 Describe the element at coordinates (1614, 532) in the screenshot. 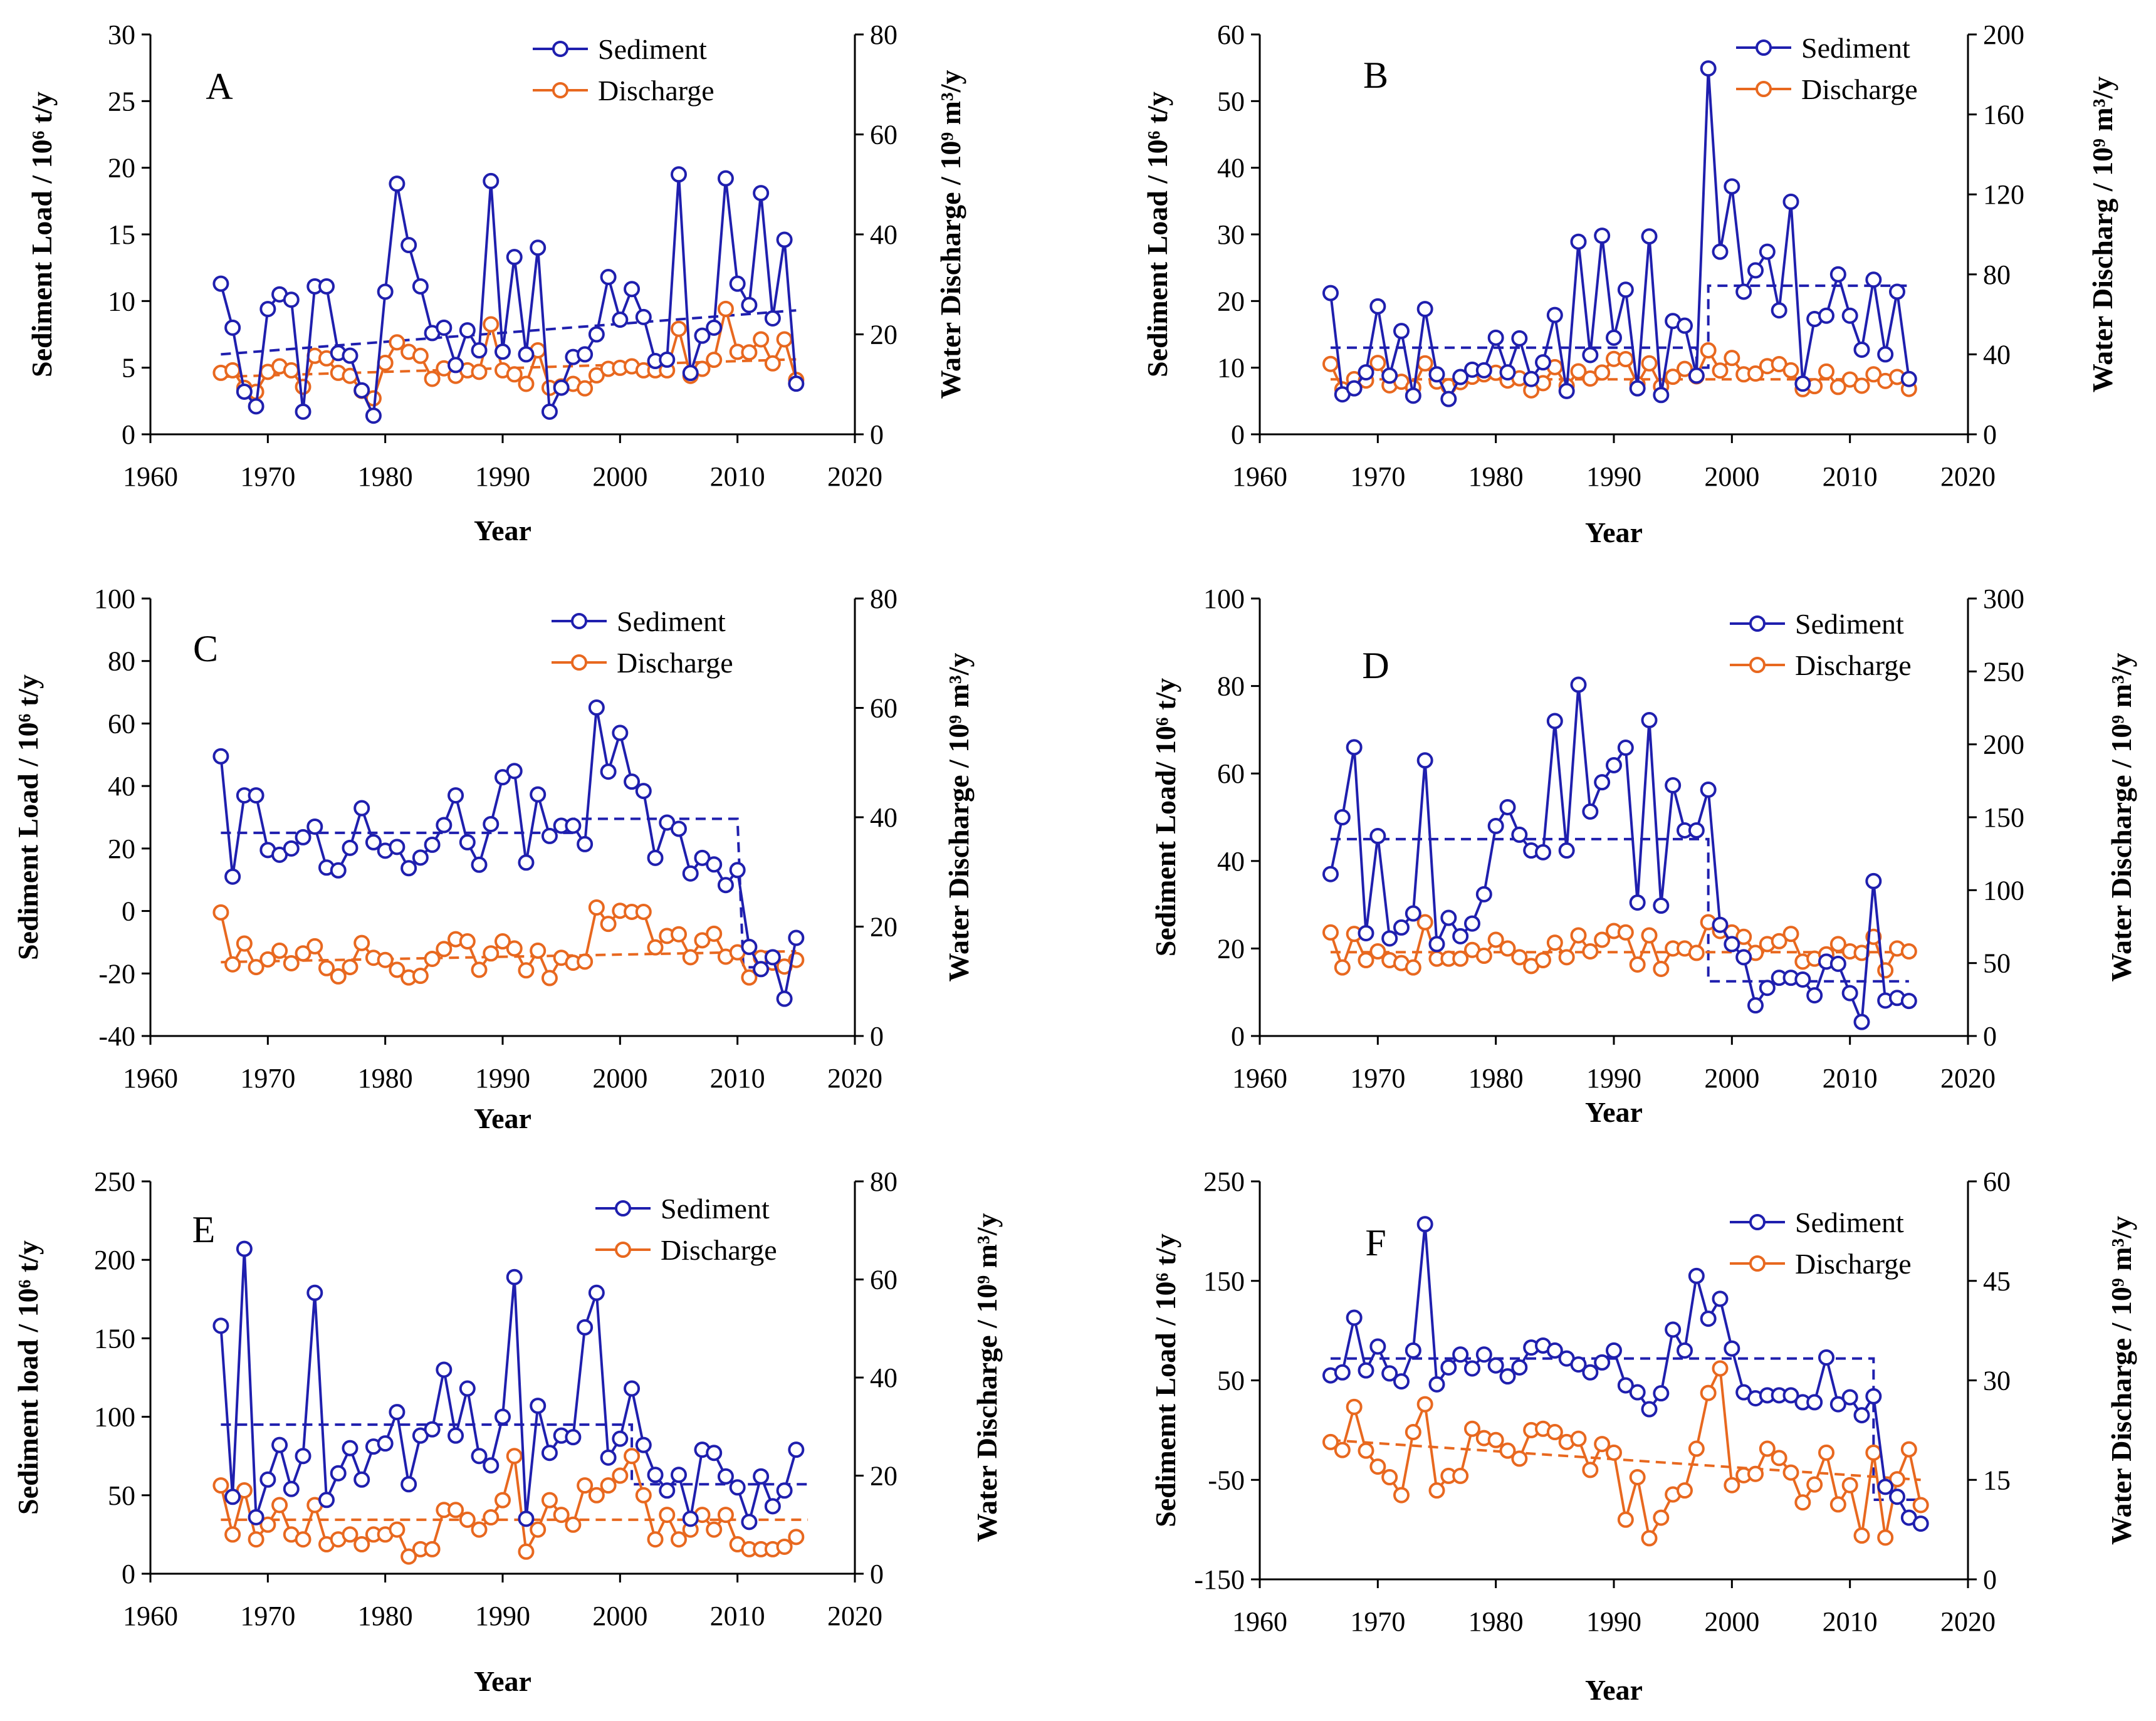

I see `x-axis-title: Year` at that location.